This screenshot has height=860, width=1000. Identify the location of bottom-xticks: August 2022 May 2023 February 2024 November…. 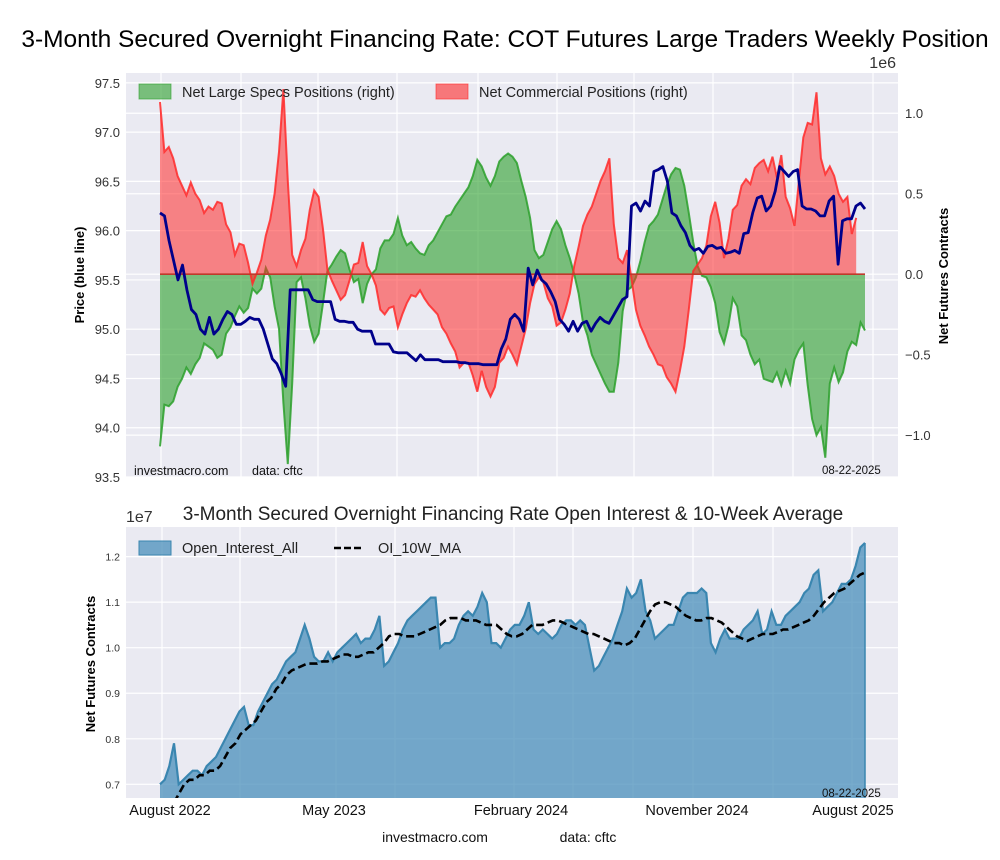
(511, 811).